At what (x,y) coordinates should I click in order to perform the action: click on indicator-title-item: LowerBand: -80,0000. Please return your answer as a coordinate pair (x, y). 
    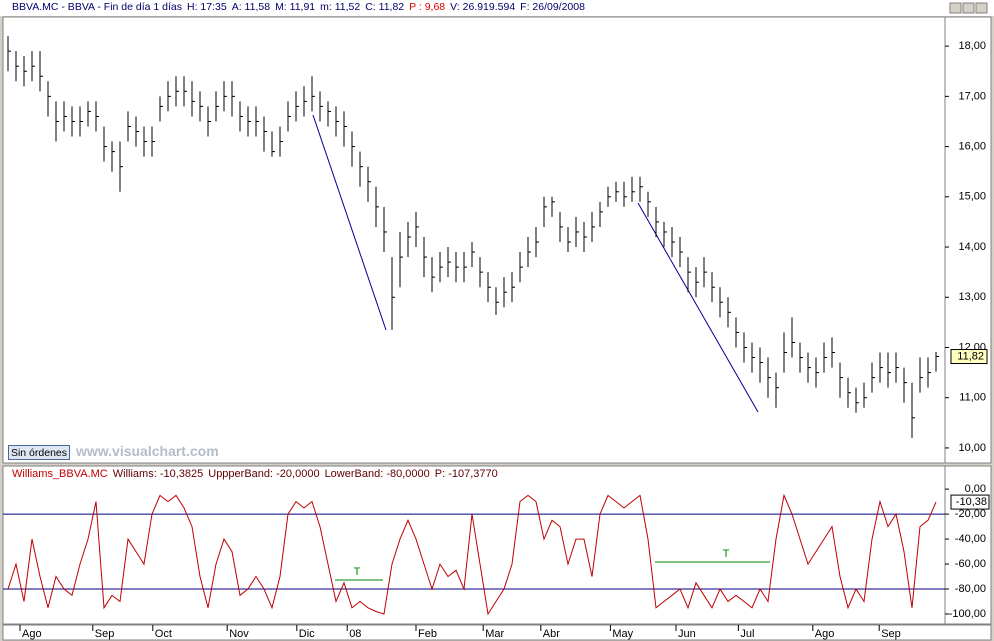
    Looking at the image, I should click on (377, 474).